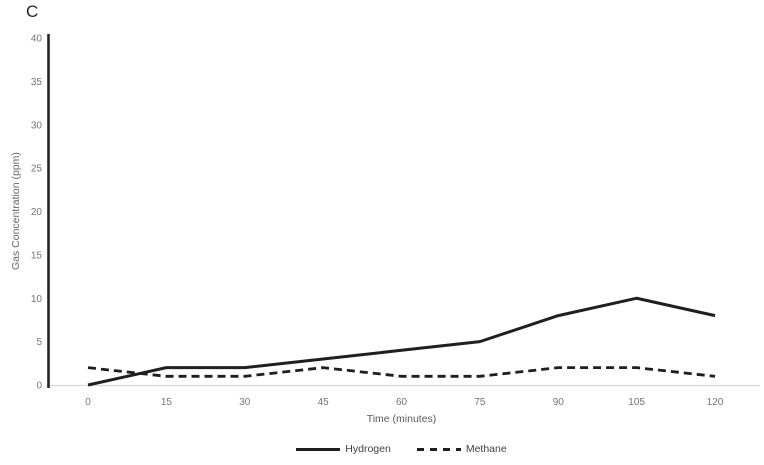 The image size is (764, 465). I want to click on legend-label: Methane, so click(486, 449).